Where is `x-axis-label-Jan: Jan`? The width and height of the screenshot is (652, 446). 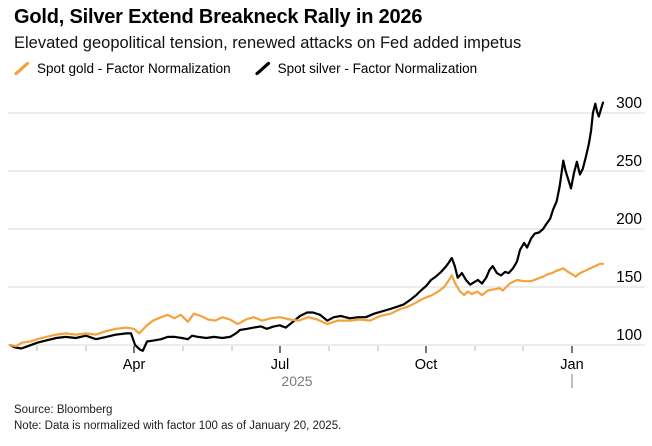 x-axis-label-Jan: Jan is located at coordinates (571, 365).